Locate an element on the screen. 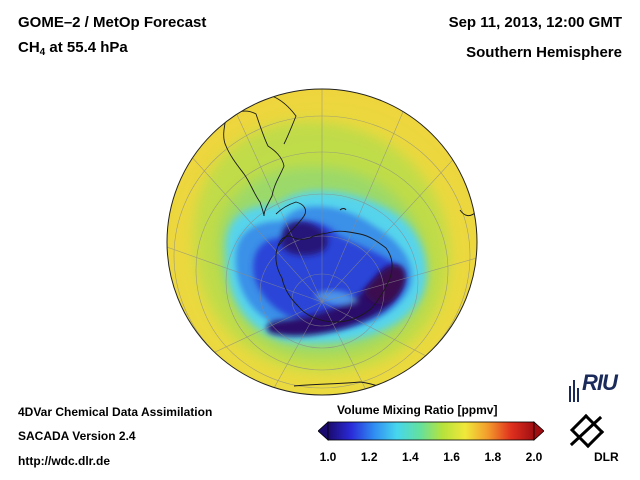 Image resolution: width=640 pixels, height=480 pixels. riu-logo-text: RIU is located at coordinates (600, 382).